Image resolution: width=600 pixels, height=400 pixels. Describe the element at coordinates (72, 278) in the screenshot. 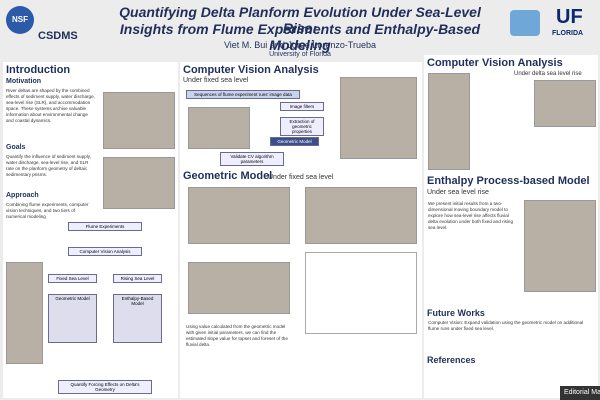

I see `flow-box: Fixed Sea Level` at that location.